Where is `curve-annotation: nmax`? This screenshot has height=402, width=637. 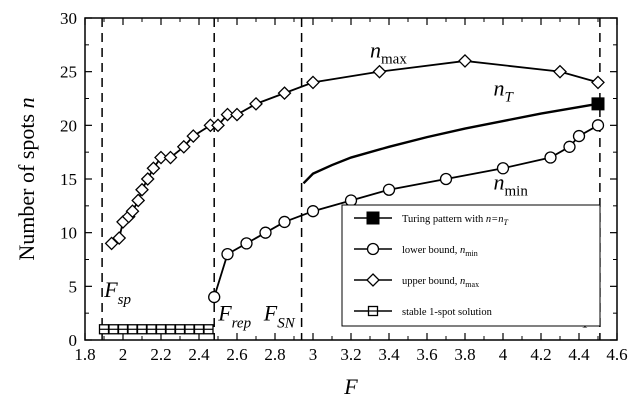 curve-annotation: nmax is located at coordinates (388, 53).